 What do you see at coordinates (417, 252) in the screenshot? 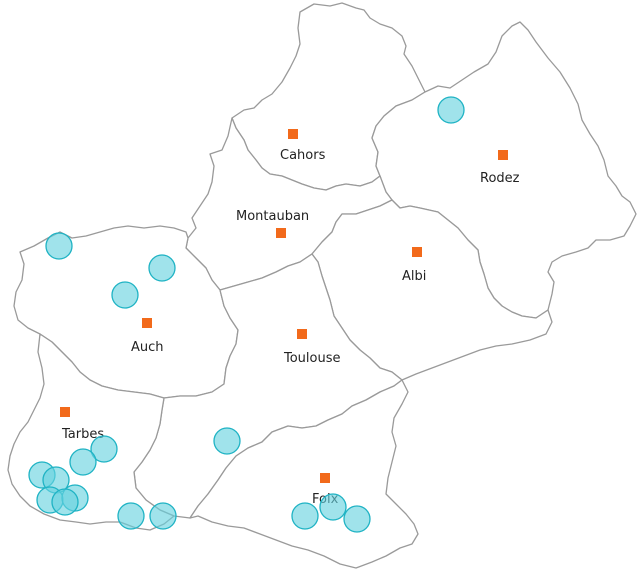
I see `marker-albi` at bounding box center [417, 252].